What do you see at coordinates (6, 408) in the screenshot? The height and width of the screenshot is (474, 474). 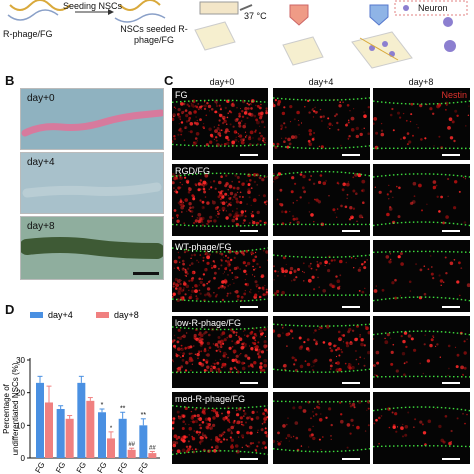 I see `y-axis-label-1: Percentage of` at bounding box center [6, 408].